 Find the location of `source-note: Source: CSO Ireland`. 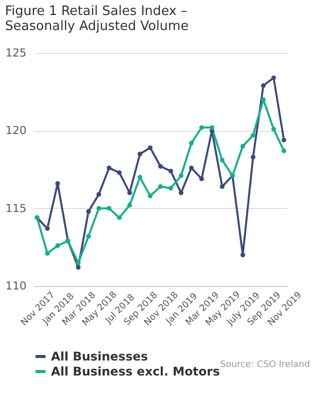

source-note: Source: CSO Ireland is located at coordinates (265, 365).